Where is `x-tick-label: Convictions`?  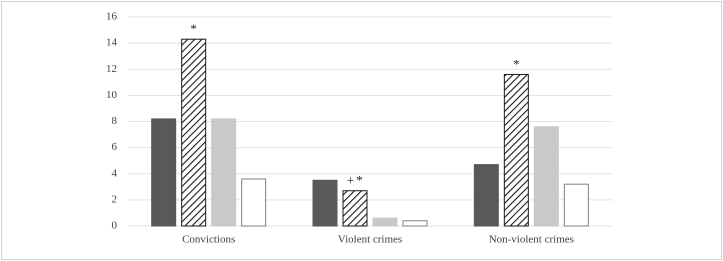 x-tick-label: Convictions is located at coordinates (208, 240).